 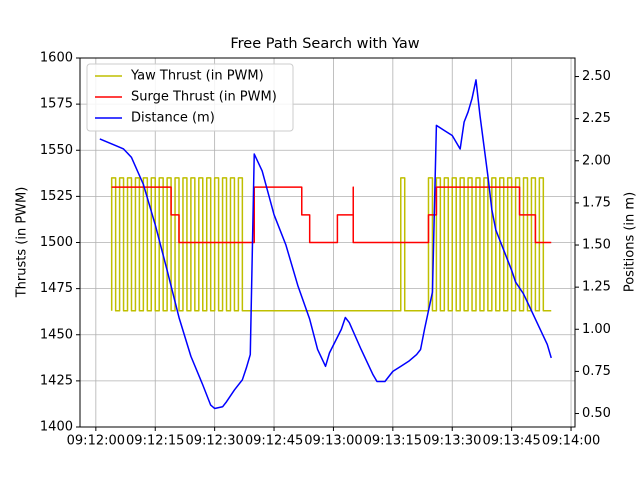 I want to click on y-axis-label: Thrusts (in PWM), so click(x=22, y=243).